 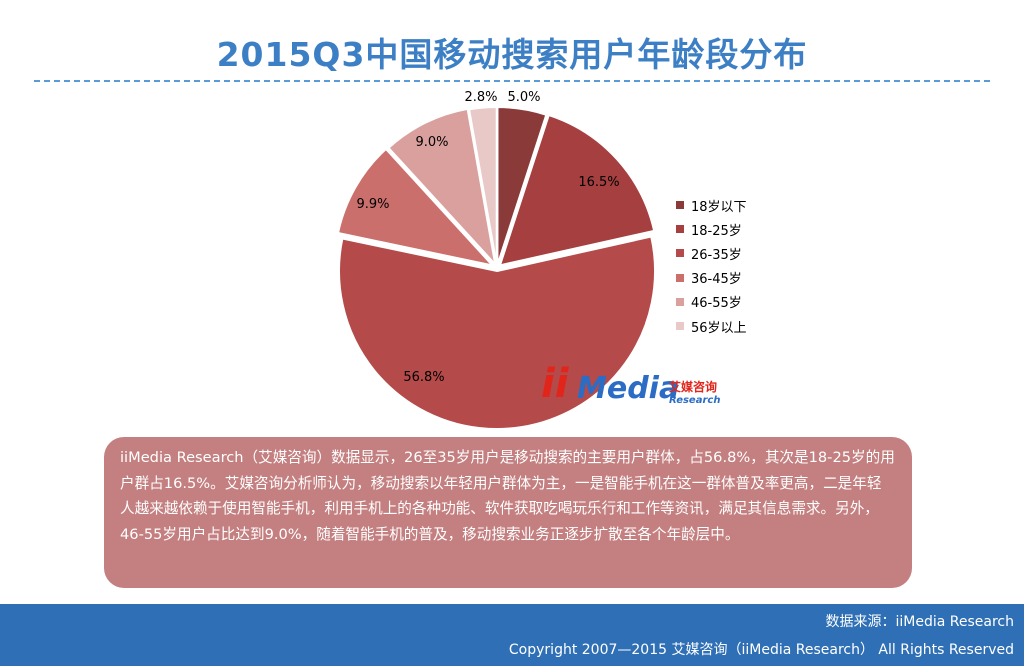 What do you see at coordinates (628, 388) in the screenshot?
I see `logo-media-text: Media` at bounding box center [628, 388].